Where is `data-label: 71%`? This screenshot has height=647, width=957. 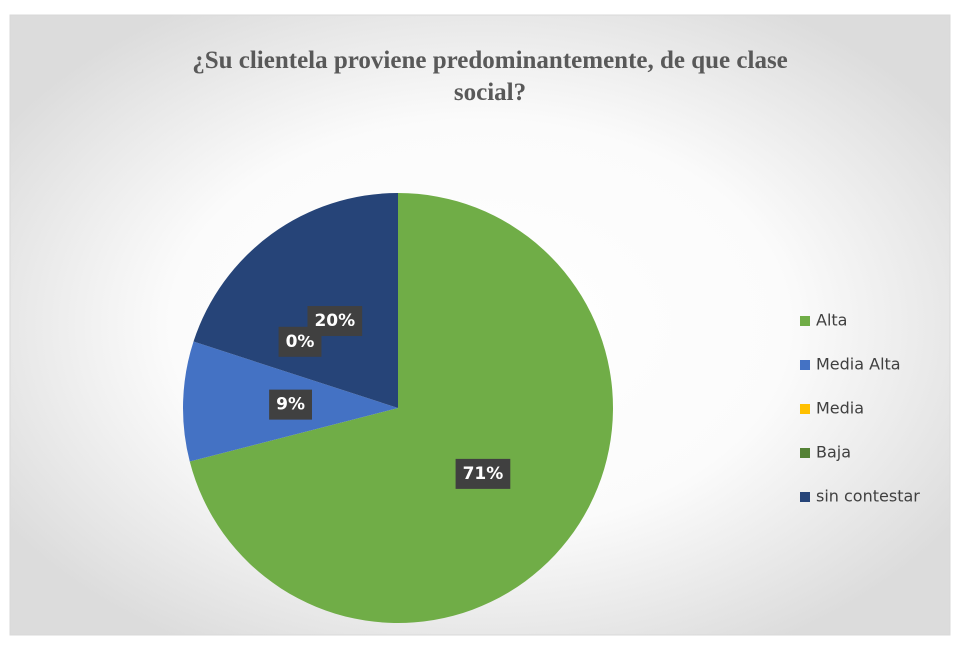 data-label: 71% is located at coordinates (483, 473).